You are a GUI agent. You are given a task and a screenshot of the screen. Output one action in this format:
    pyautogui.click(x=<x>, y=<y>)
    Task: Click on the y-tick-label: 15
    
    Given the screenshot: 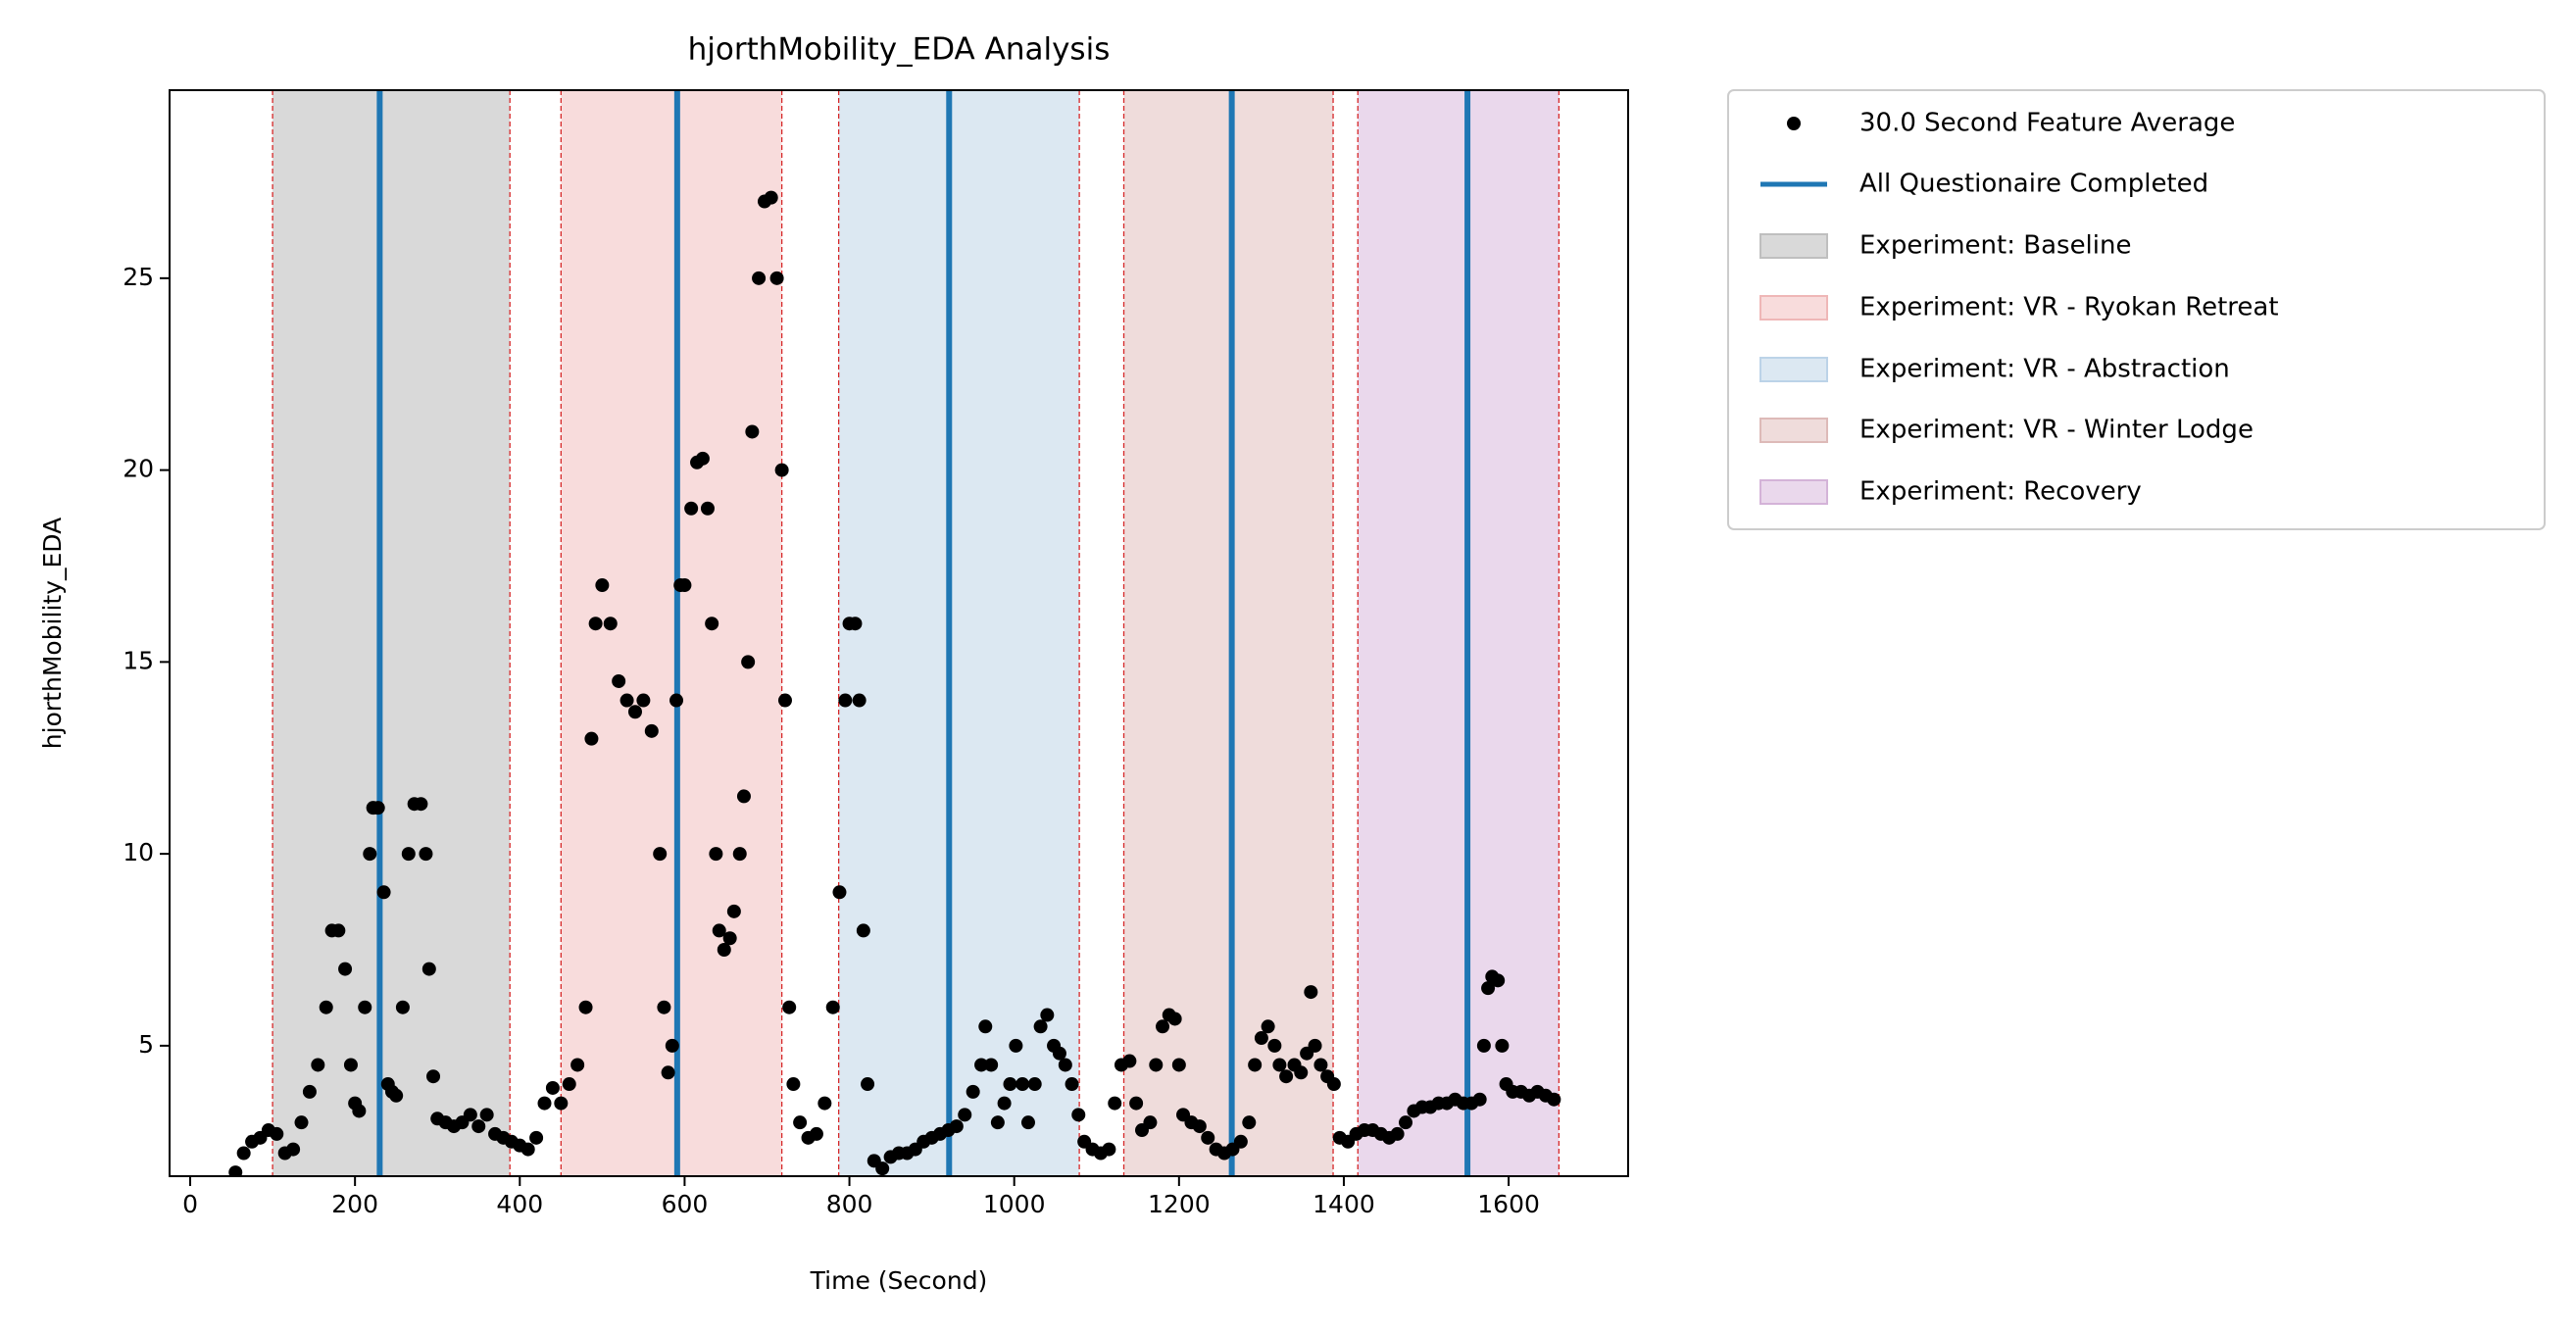 What is the action you would take?
    pyautogui.click(x=138, y=660)
    